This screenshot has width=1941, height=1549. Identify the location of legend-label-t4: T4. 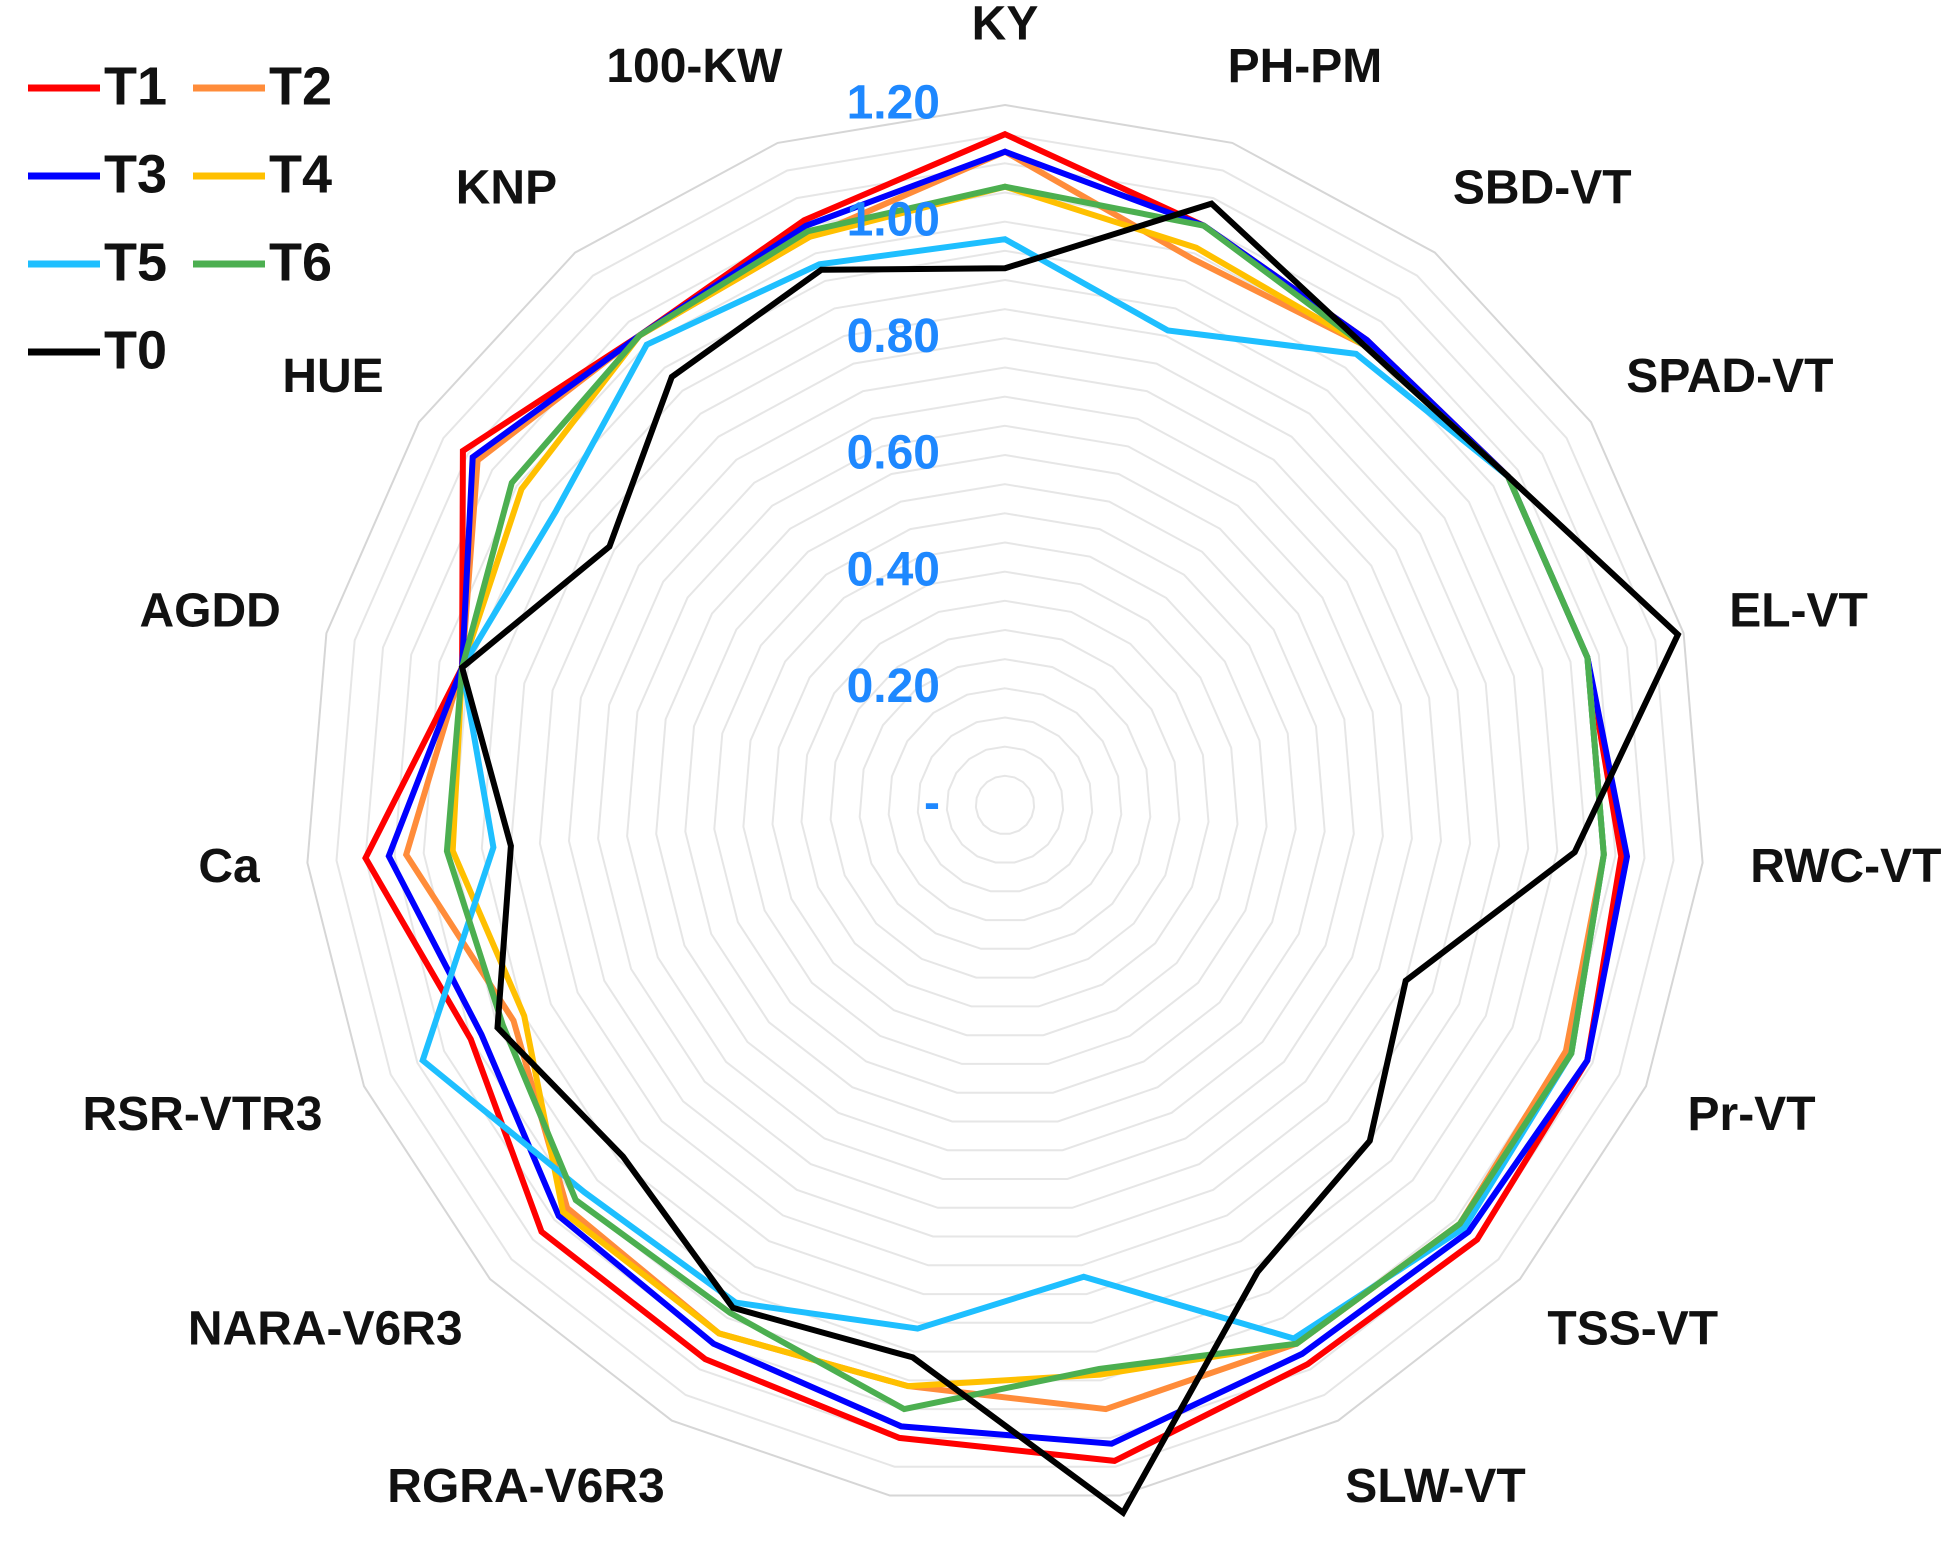
(300, 174).